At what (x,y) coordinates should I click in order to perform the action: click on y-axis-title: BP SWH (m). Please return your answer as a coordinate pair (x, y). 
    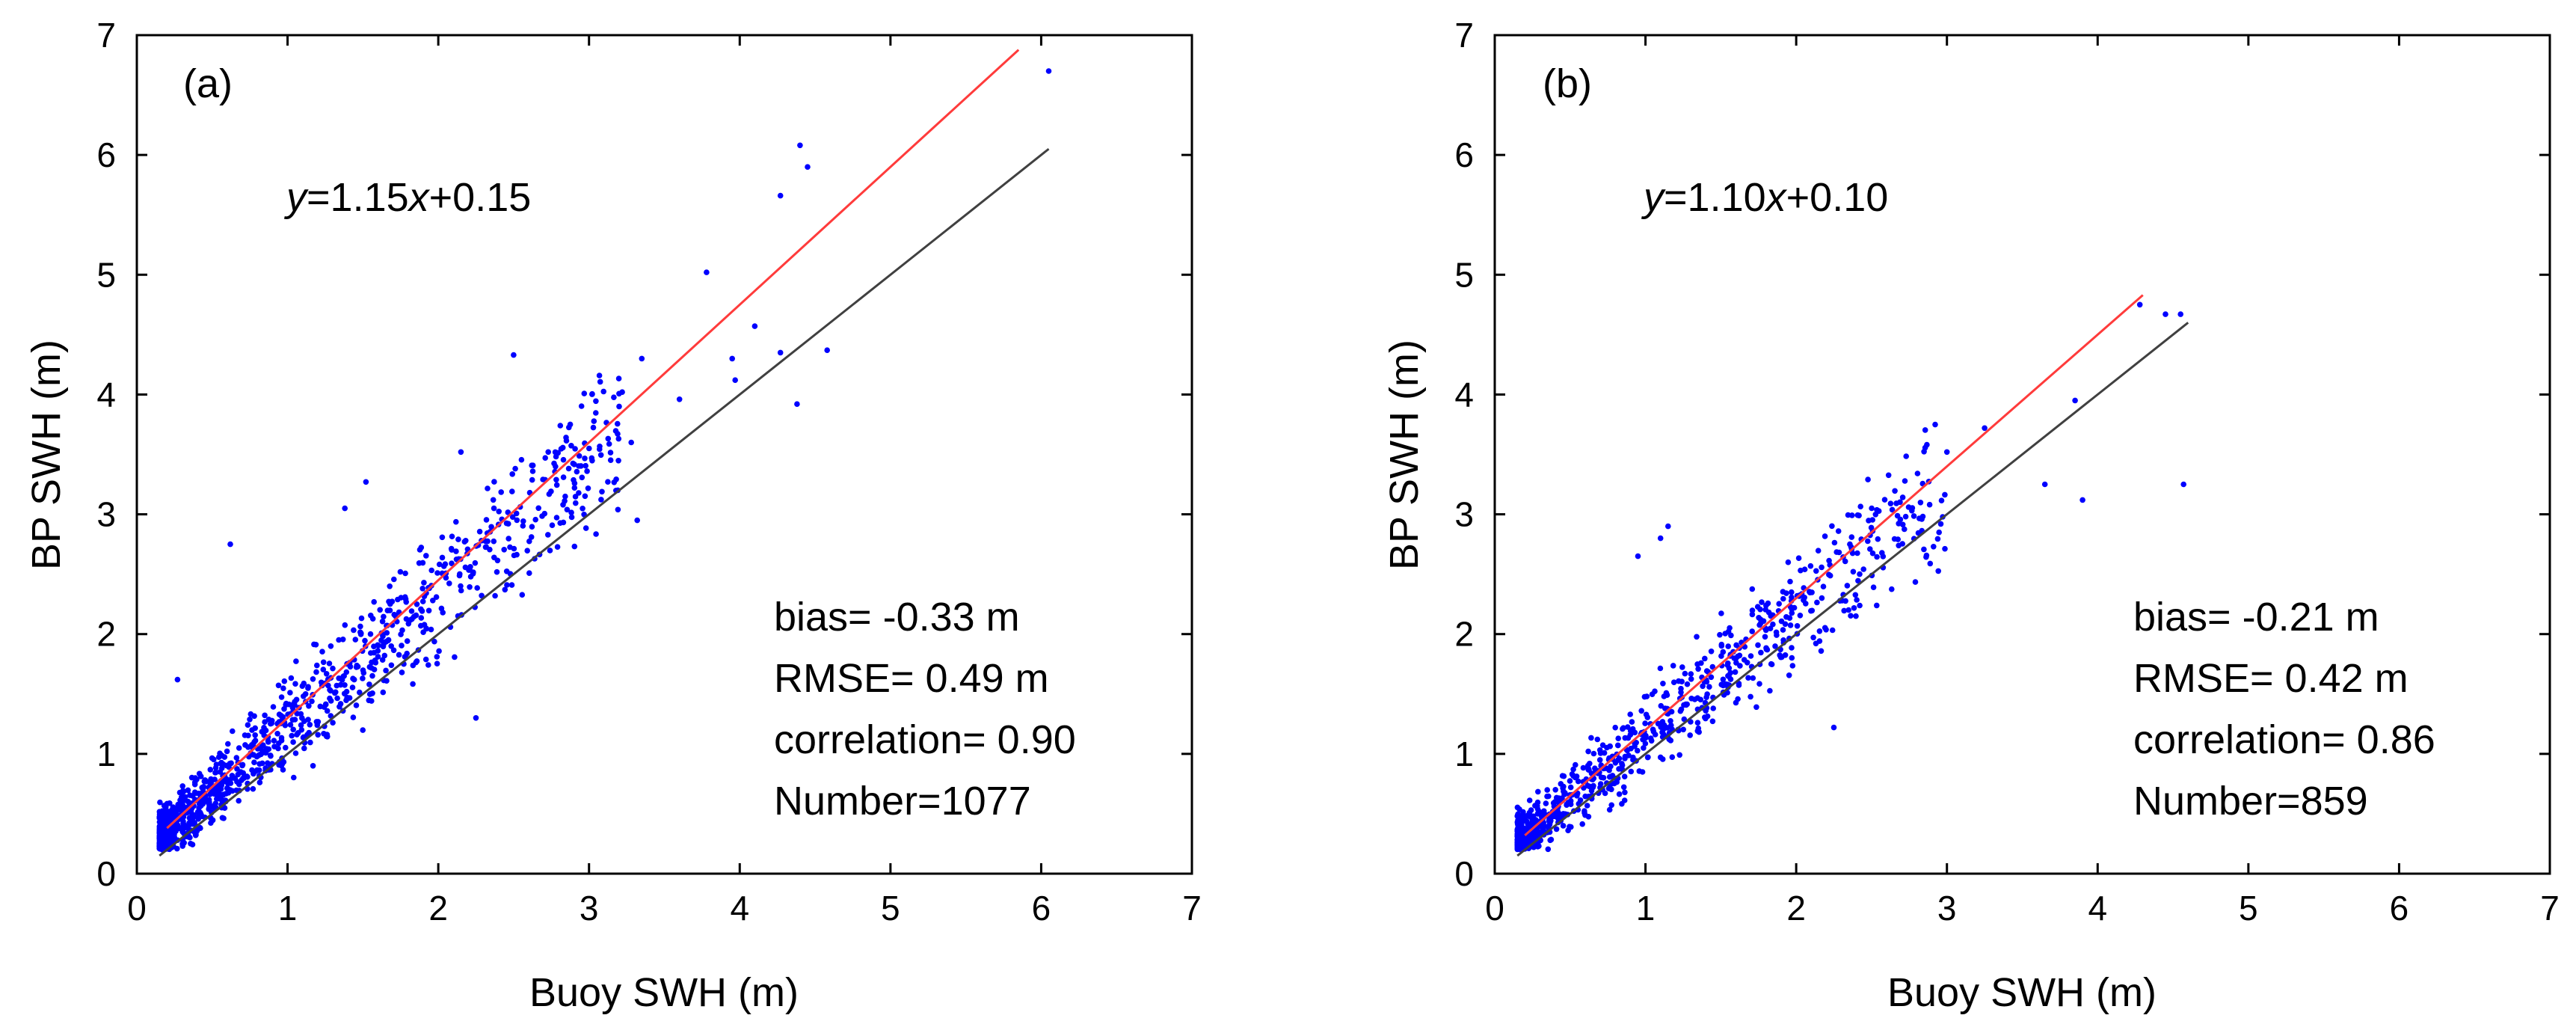
    Looking at the image, I should click on (1404, 455).